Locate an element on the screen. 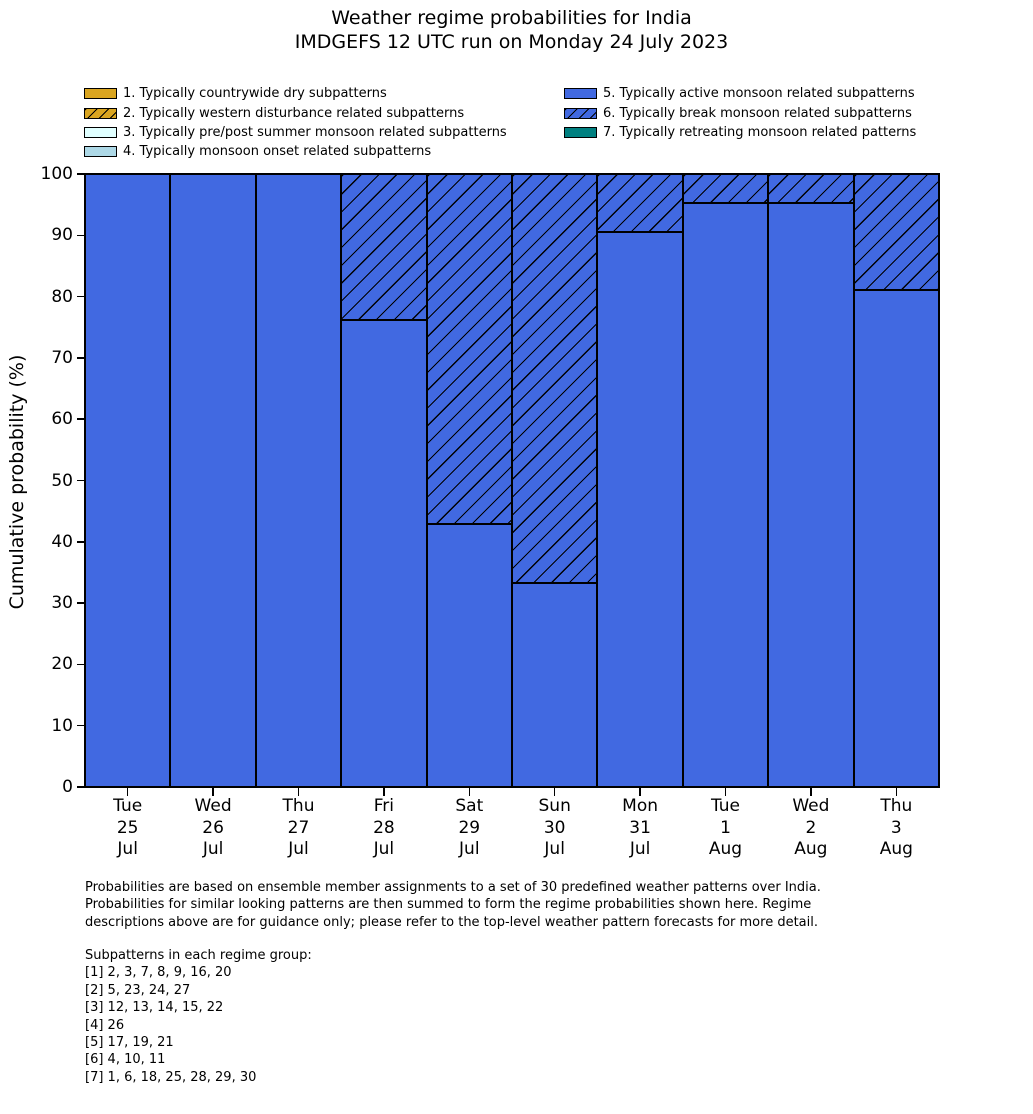  y-tick-label-20: 20 is located at coordinates (62, 664).